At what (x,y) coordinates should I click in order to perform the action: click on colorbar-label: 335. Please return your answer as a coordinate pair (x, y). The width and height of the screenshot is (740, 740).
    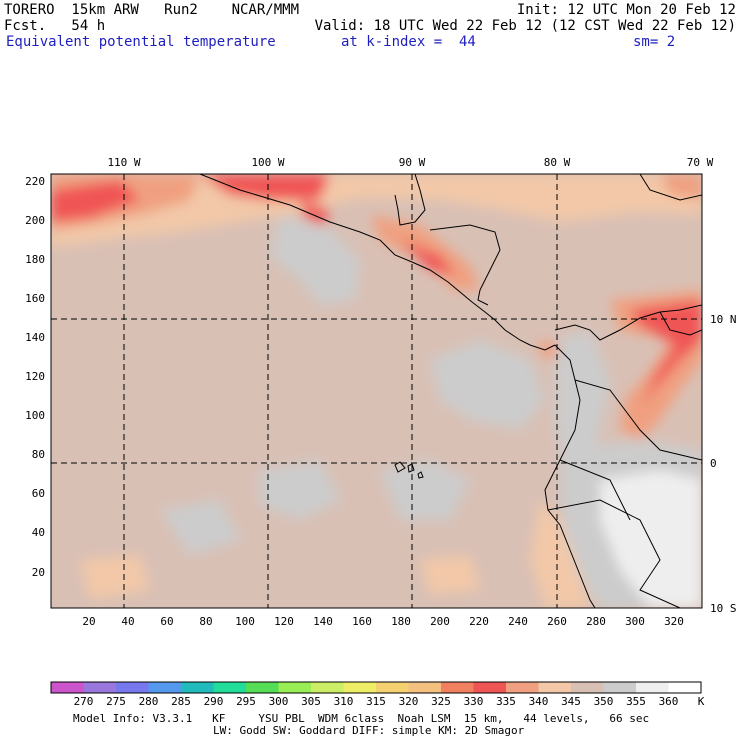
    Looking at the image, I should click on (506, 701).